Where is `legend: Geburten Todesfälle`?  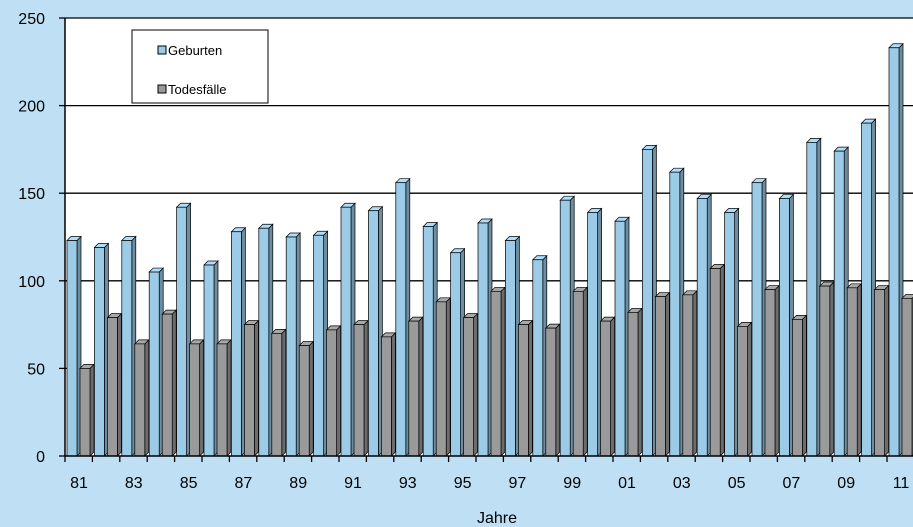
legend: Geburten Todesfälle is located at coordinates (200, 66).